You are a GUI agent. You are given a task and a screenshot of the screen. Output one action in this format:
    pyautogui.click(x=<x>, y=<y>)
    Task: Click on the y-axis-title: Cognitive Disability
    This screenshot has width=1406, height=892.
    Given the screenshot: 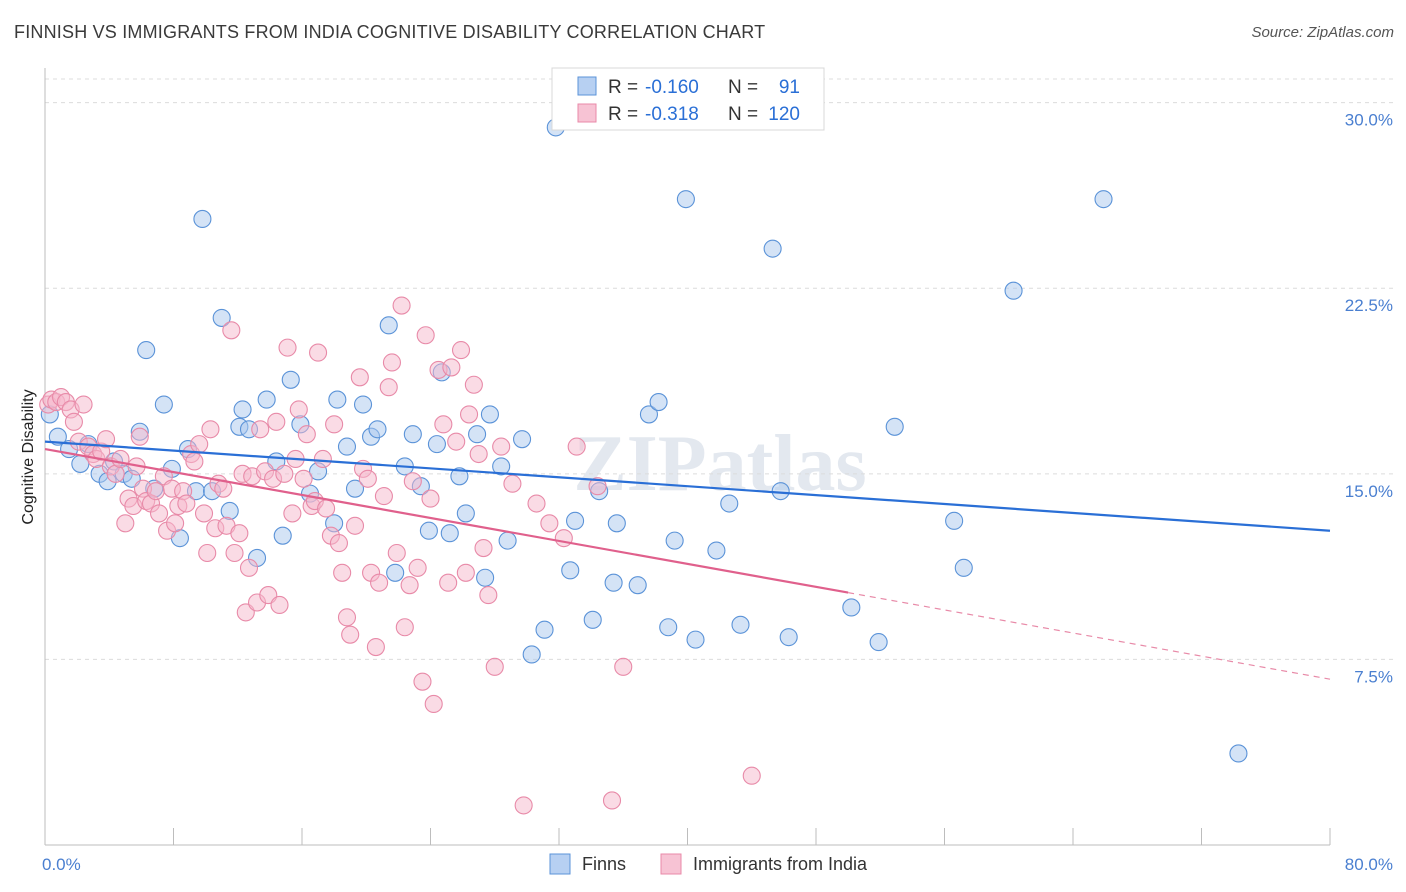 What is the action you would take?
    pyautogui.click(x=28, y=456)
    